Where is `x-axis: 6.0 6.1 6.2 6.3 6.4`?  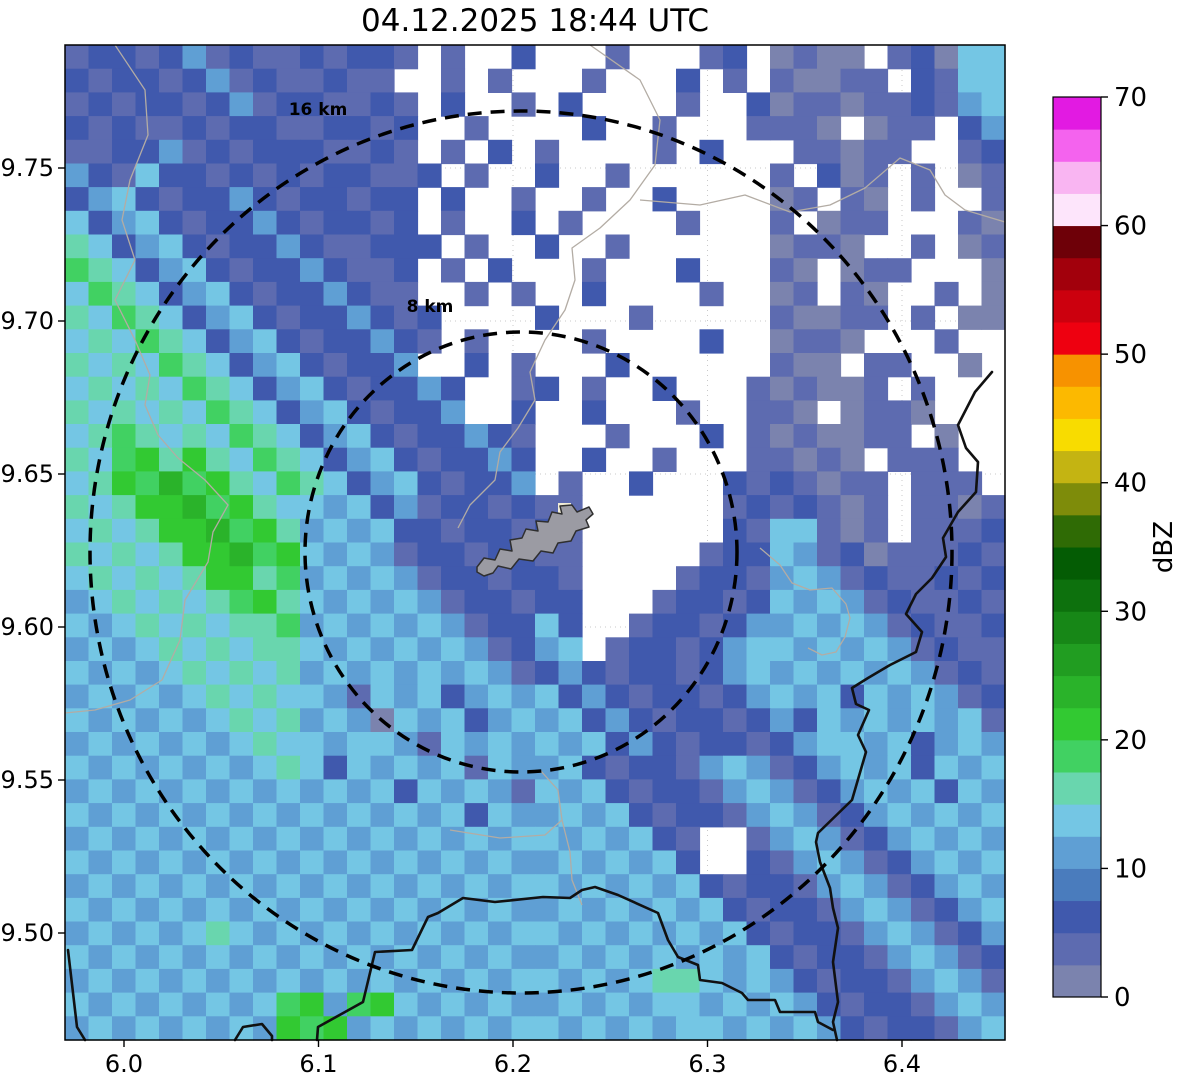 x-axis: 6.0 6.1 6.2 6.3 6.4 is located at coordinates (513, 1059).